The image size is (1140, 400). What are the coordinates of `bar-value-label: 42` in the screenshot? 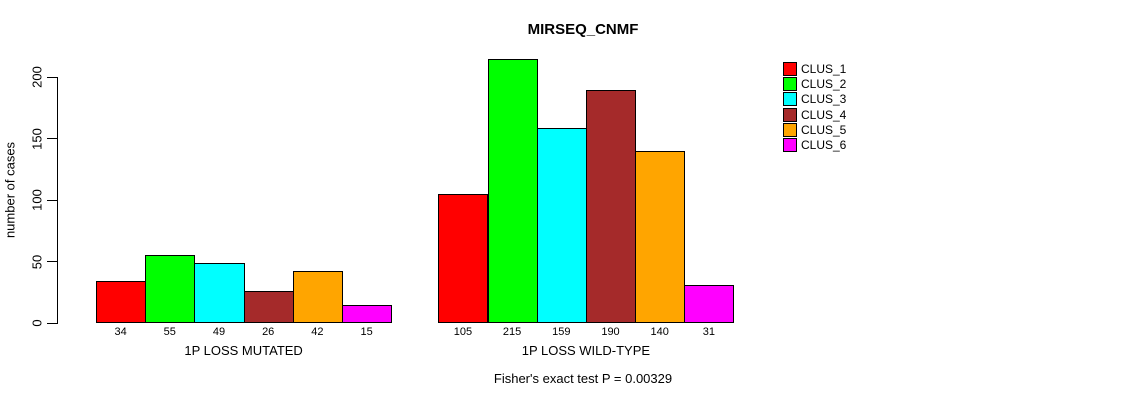 It's located at (317, 331).